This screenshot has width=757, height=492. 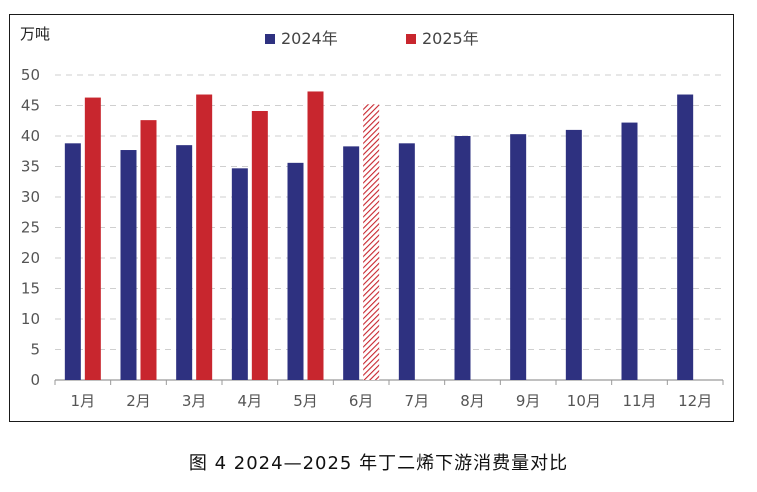 What do you see at coordinates (259, 245) in the screenshot?
I see `bar-2025-4月` at bounding box center [259, 245].